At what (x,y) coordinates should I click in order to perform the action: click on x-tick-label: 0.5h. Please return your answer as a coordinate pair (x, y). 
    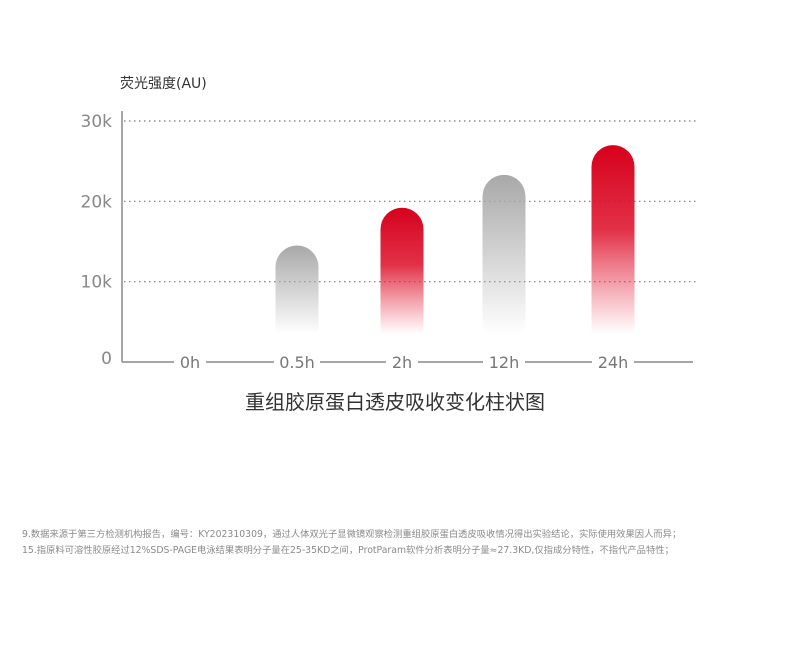
    Looking at the image, I should click on (297, 362).